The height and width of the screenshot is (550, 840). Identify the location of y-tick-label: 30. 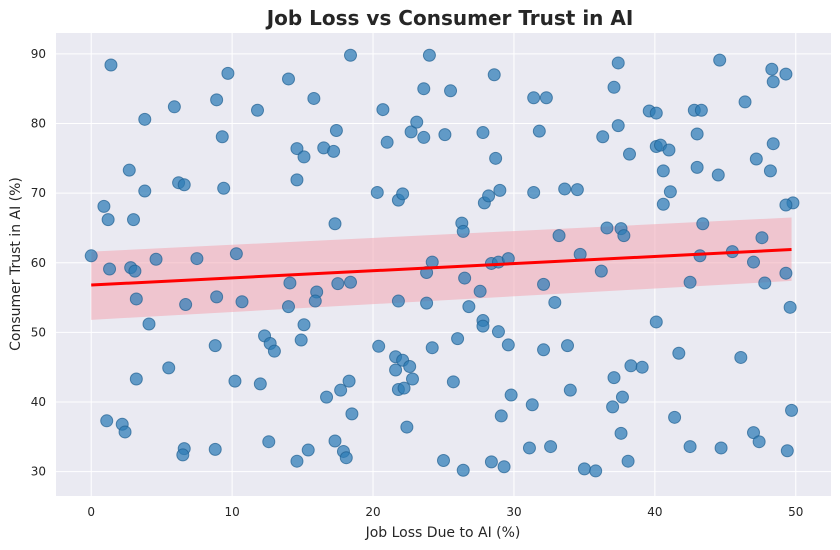
(38, 472).